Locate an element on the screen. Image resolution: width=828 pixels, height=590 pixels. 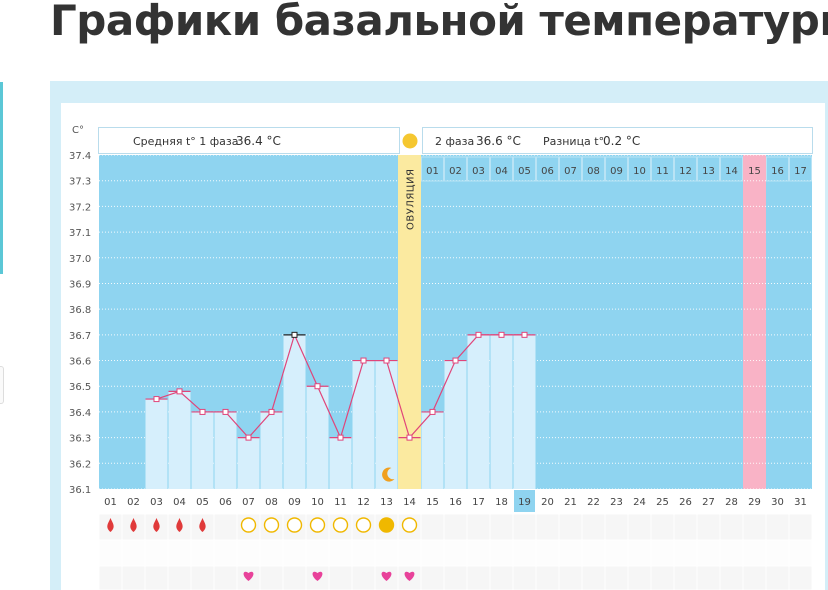
phase-day-05: 05 is located at coordinates (524, 171).